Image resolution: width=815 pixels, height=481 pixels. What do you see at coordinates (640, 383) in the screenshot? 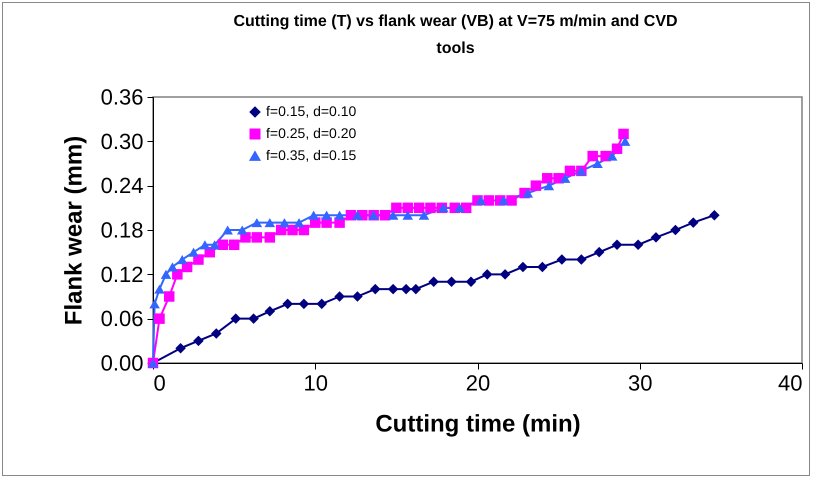
I see `x-tick-label: 30` at bounding box center [640, 383].